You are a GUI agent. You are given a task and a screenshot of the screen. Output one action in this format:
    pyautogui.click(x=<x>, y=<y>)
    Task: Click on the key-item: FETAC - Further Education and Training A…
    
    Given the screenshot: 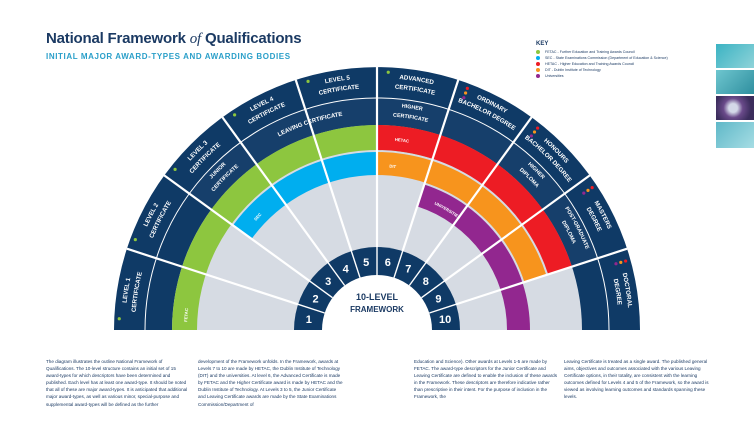 What is the action you would take?
    pyautogui.click(x=621, y=52)
    